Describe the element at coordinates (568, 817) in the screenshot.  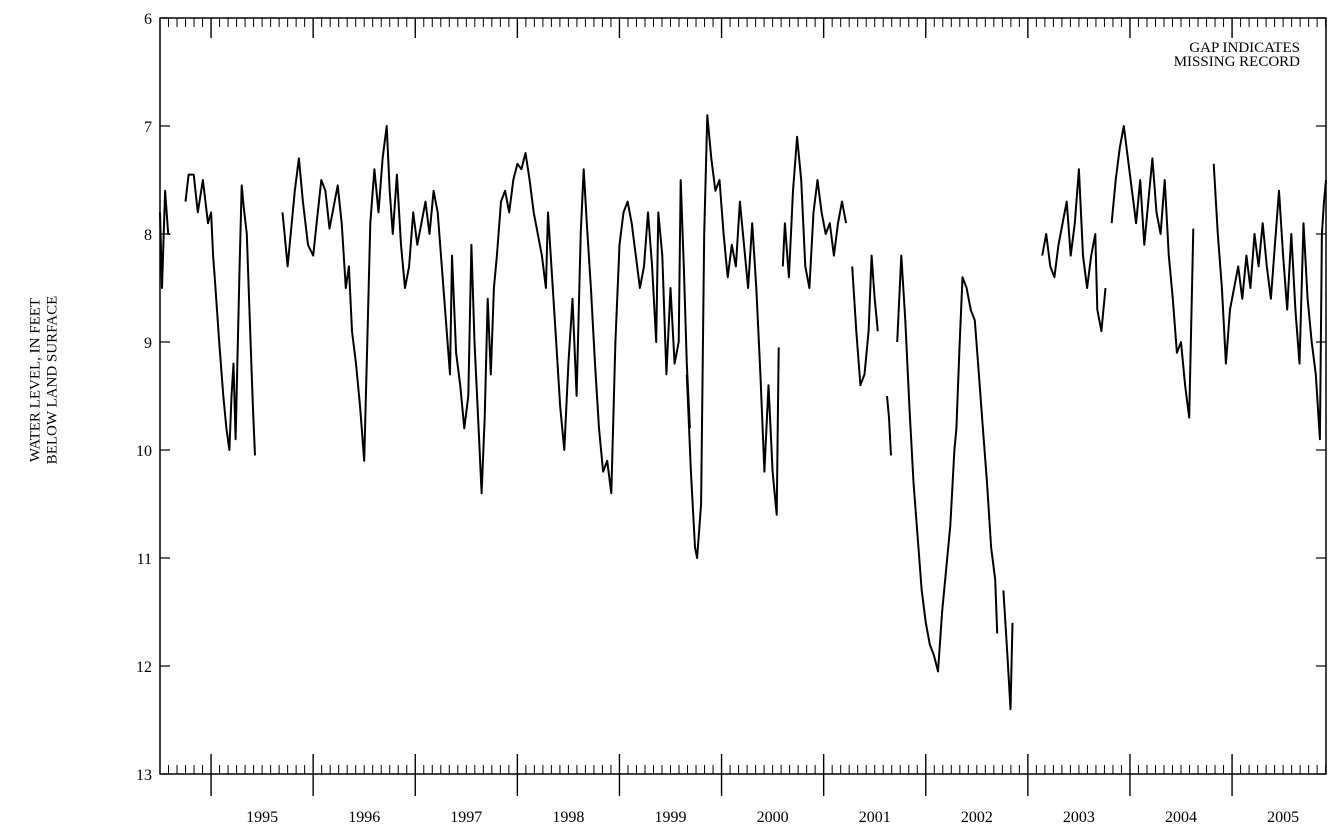
I see `x-tick-label: 1998` at that location.